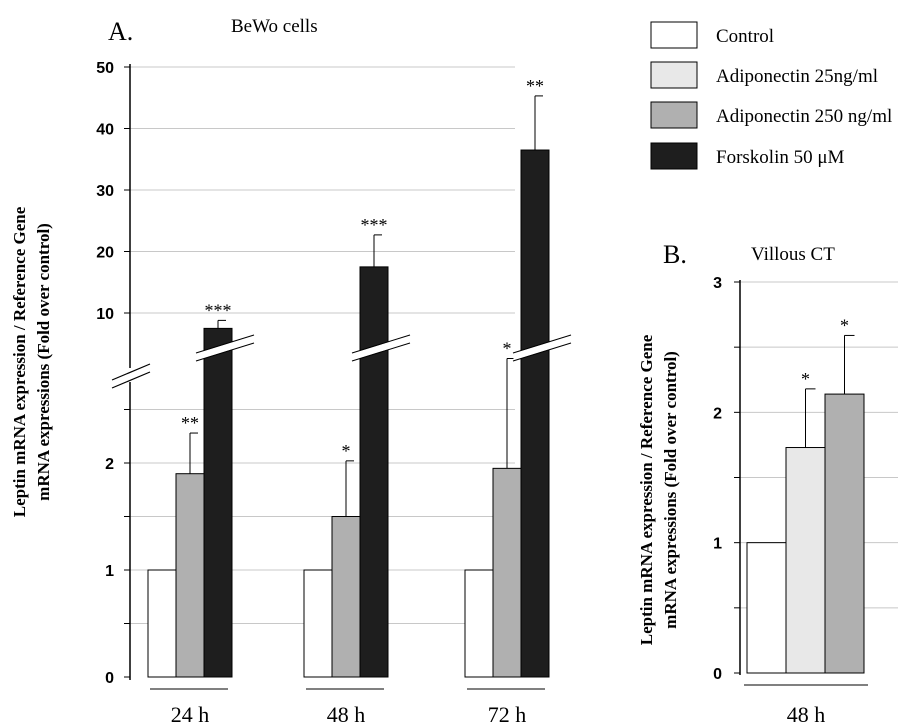 This screenshot has width=921, height=727. I want to click on y-tick-label: 40, so click(105, 130).